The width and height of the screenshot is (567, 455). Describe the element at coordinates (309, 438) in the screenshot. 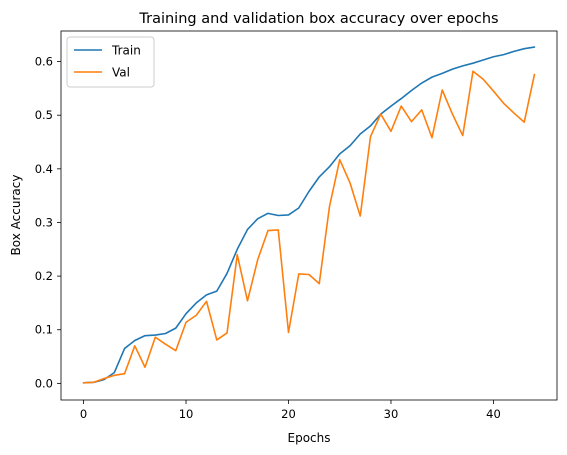

I see `x-axis-label: Epochs` at that location.